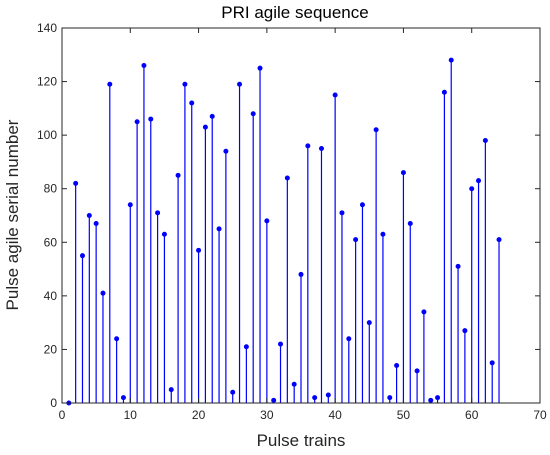  What do you see at coordinates (51, 189) in the screenshot?
I see `y-tick-label: 80` at bounding box center [51, 189].